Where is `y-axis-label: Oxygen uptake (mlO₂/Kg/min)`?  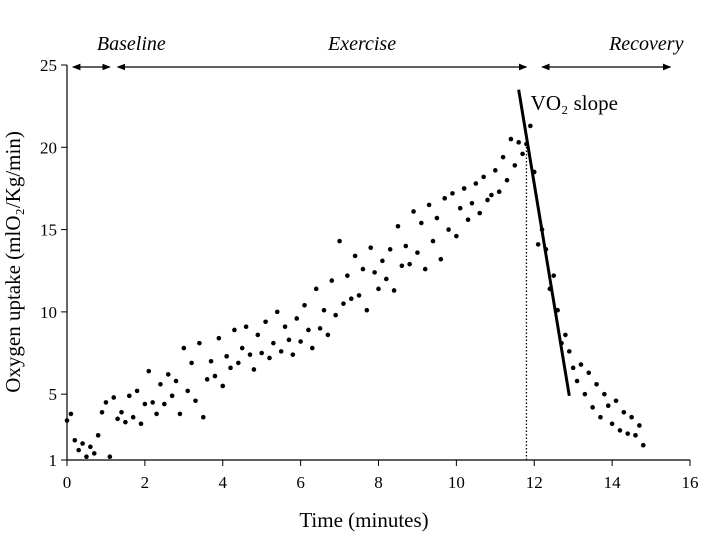
y-axis-label: Oxygen uptake (mlO₂/Kg/min) is located at coordinates (13, 262).